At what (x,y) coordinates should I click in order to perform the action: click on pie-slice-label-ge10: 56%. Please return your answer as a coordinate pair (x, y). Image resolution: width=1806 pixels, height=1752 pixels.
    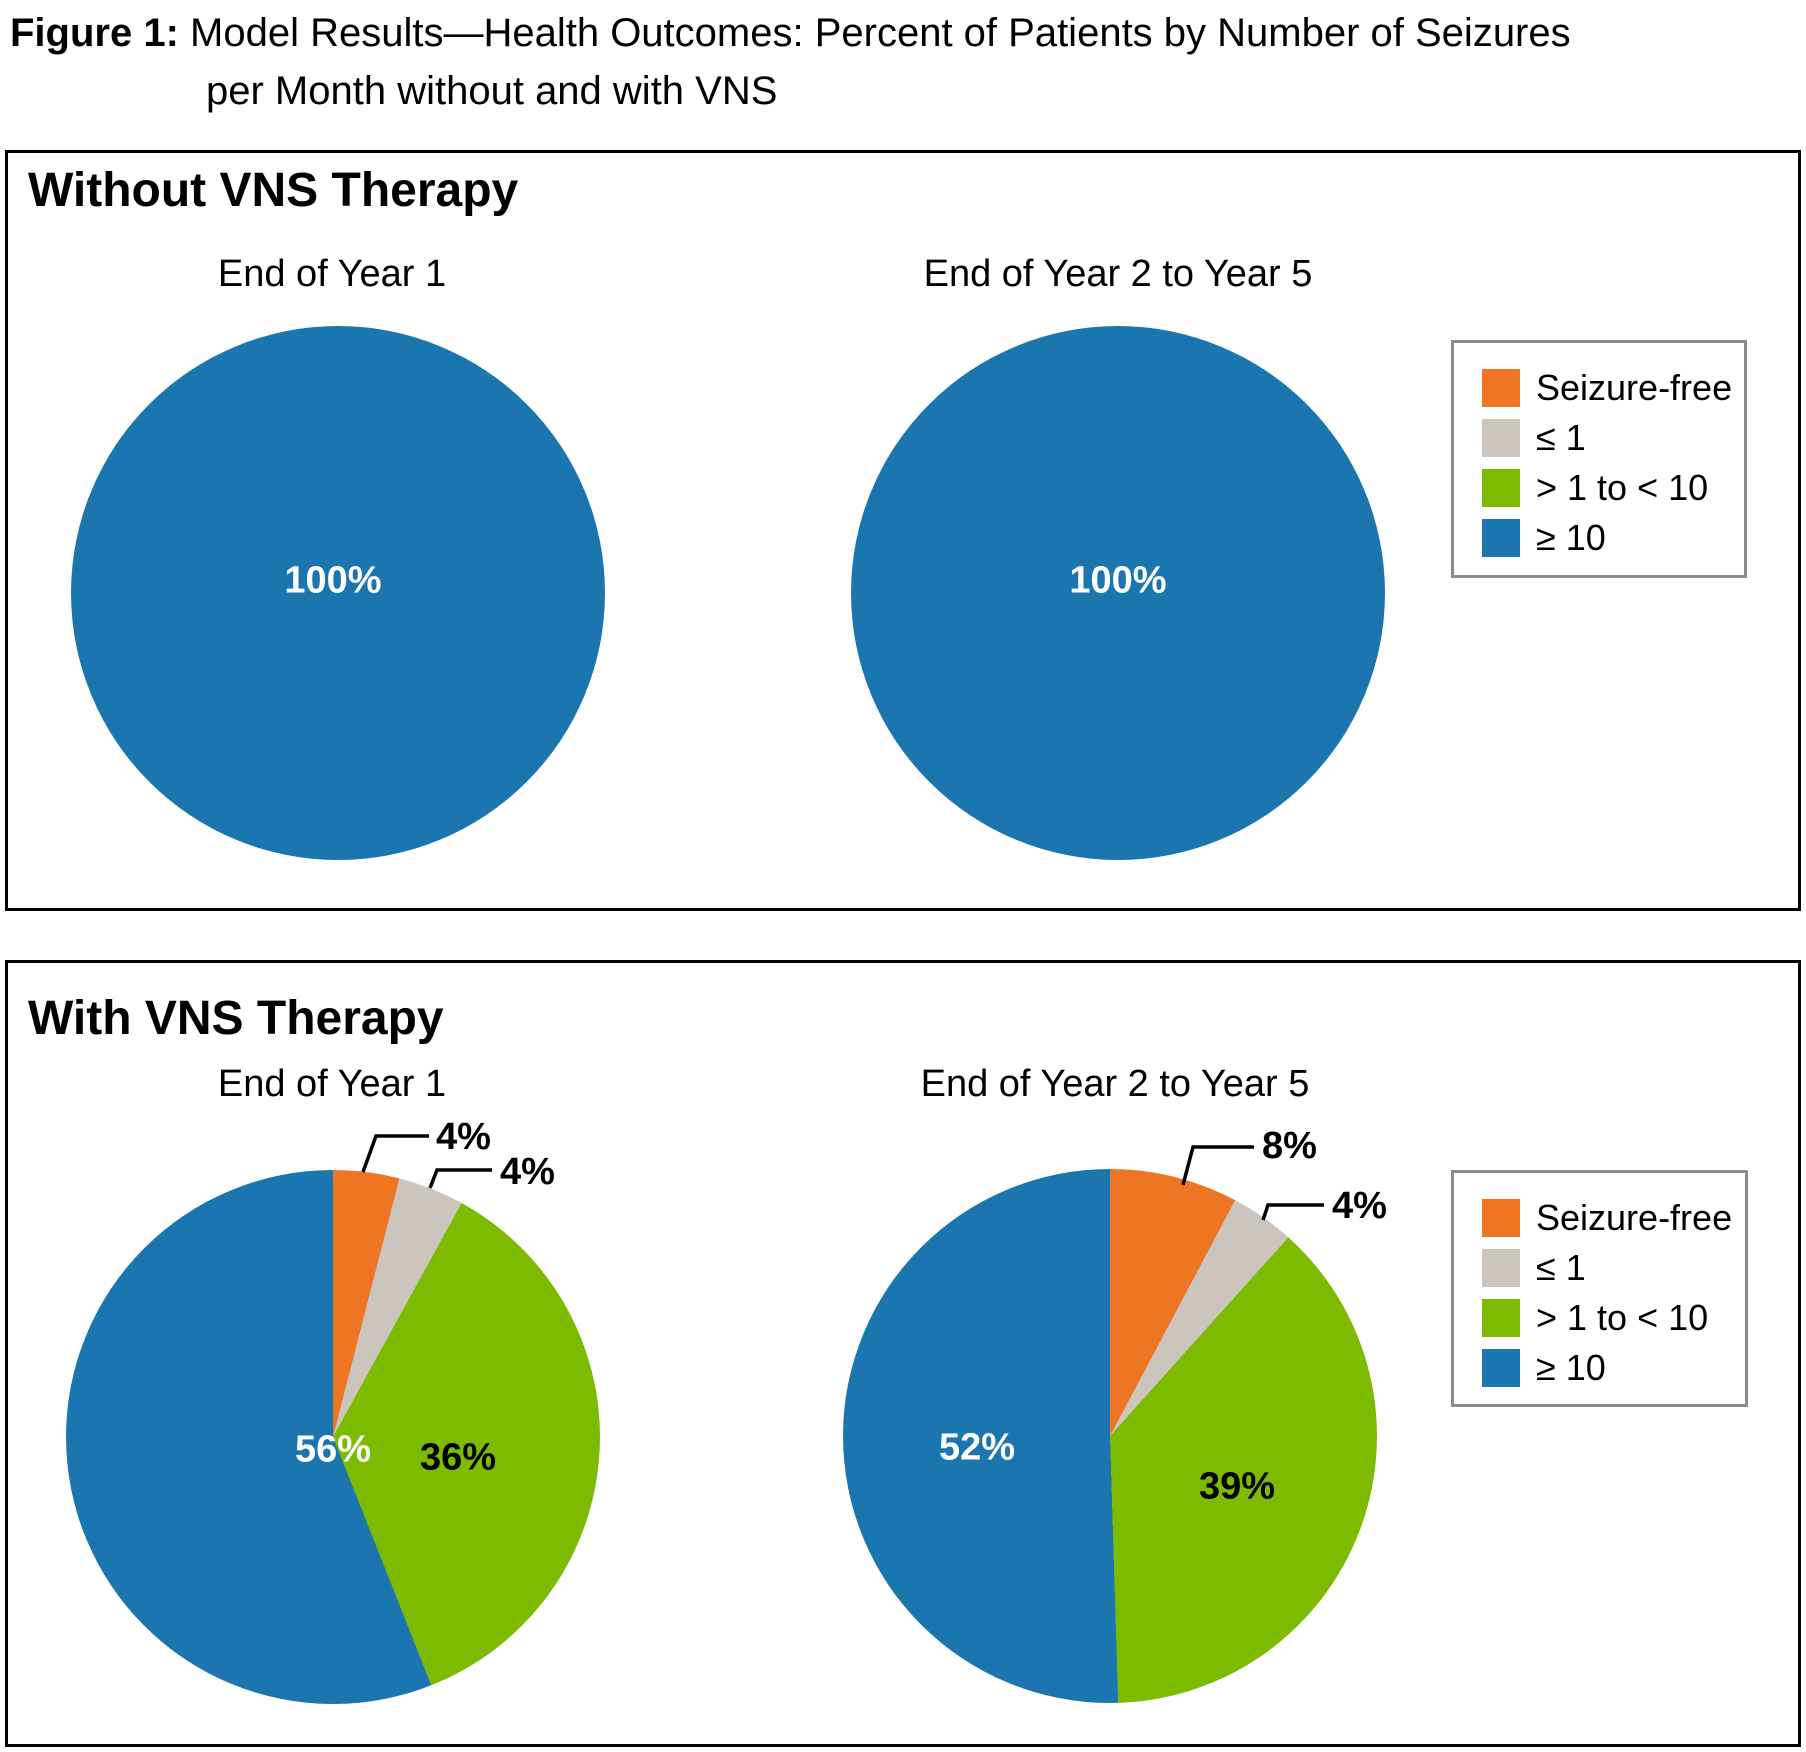
    Looking at the image, I should click on (333, 1449).